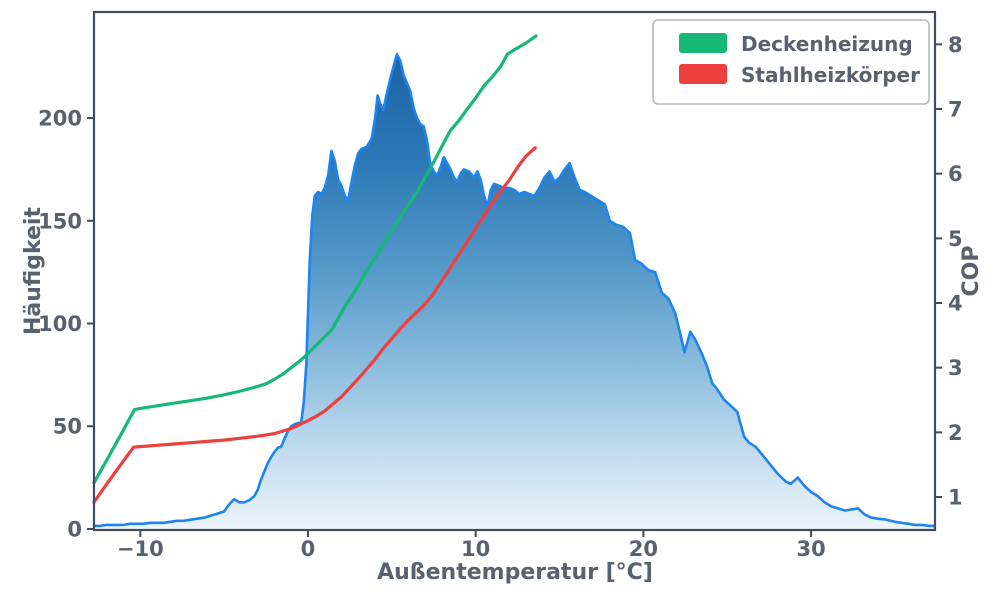 This screenshot has width=1000, height=600. Describe the element at coordinates (955, 45) in the screenshot. I see `right-y-tick-label: 8` at that location.